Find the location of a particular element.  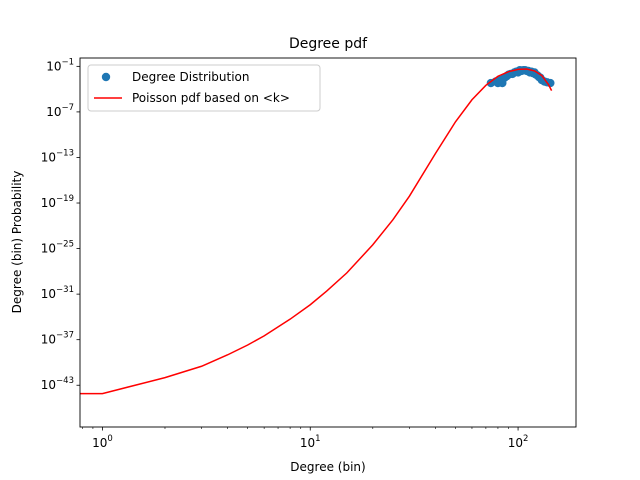

legend-label: Degree Distribution is located at coordinates (191, 77).